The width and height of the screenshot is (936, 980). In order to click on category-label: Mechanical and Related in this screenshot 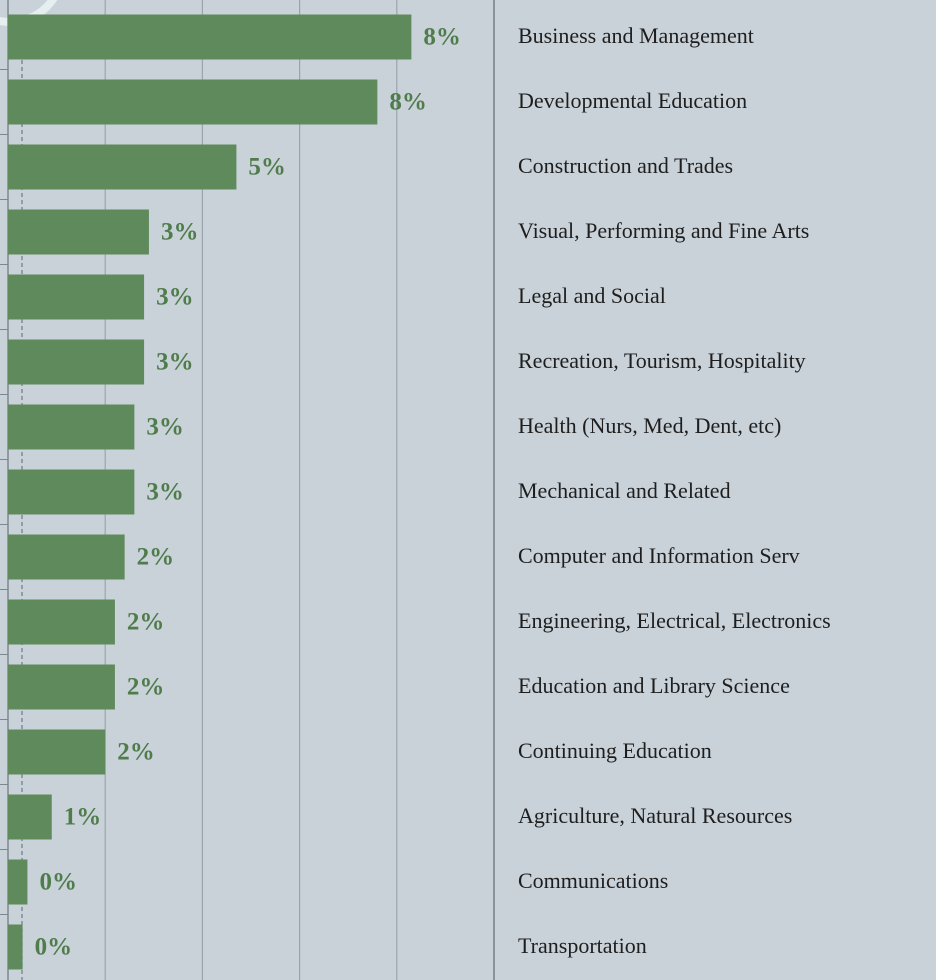, I will do `click(624, 490)`.